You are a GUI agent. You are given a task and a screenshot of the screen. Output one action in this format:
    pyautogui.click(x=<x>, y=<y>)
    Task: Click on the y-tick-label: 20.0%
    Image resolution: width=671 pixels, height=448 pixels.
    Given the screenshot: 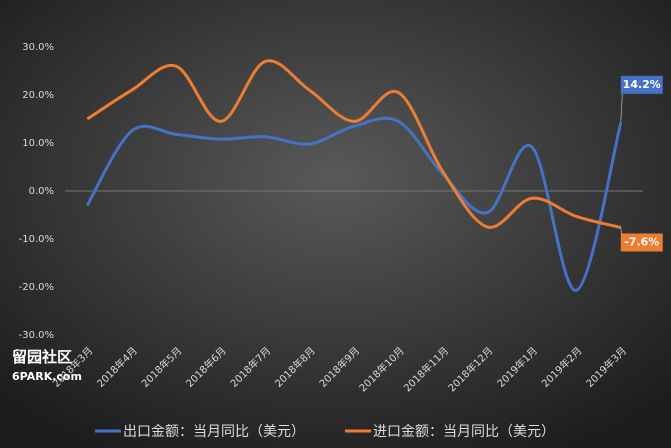 What is the action you would take?
    pyautogui.click(x=38, y=95)
    